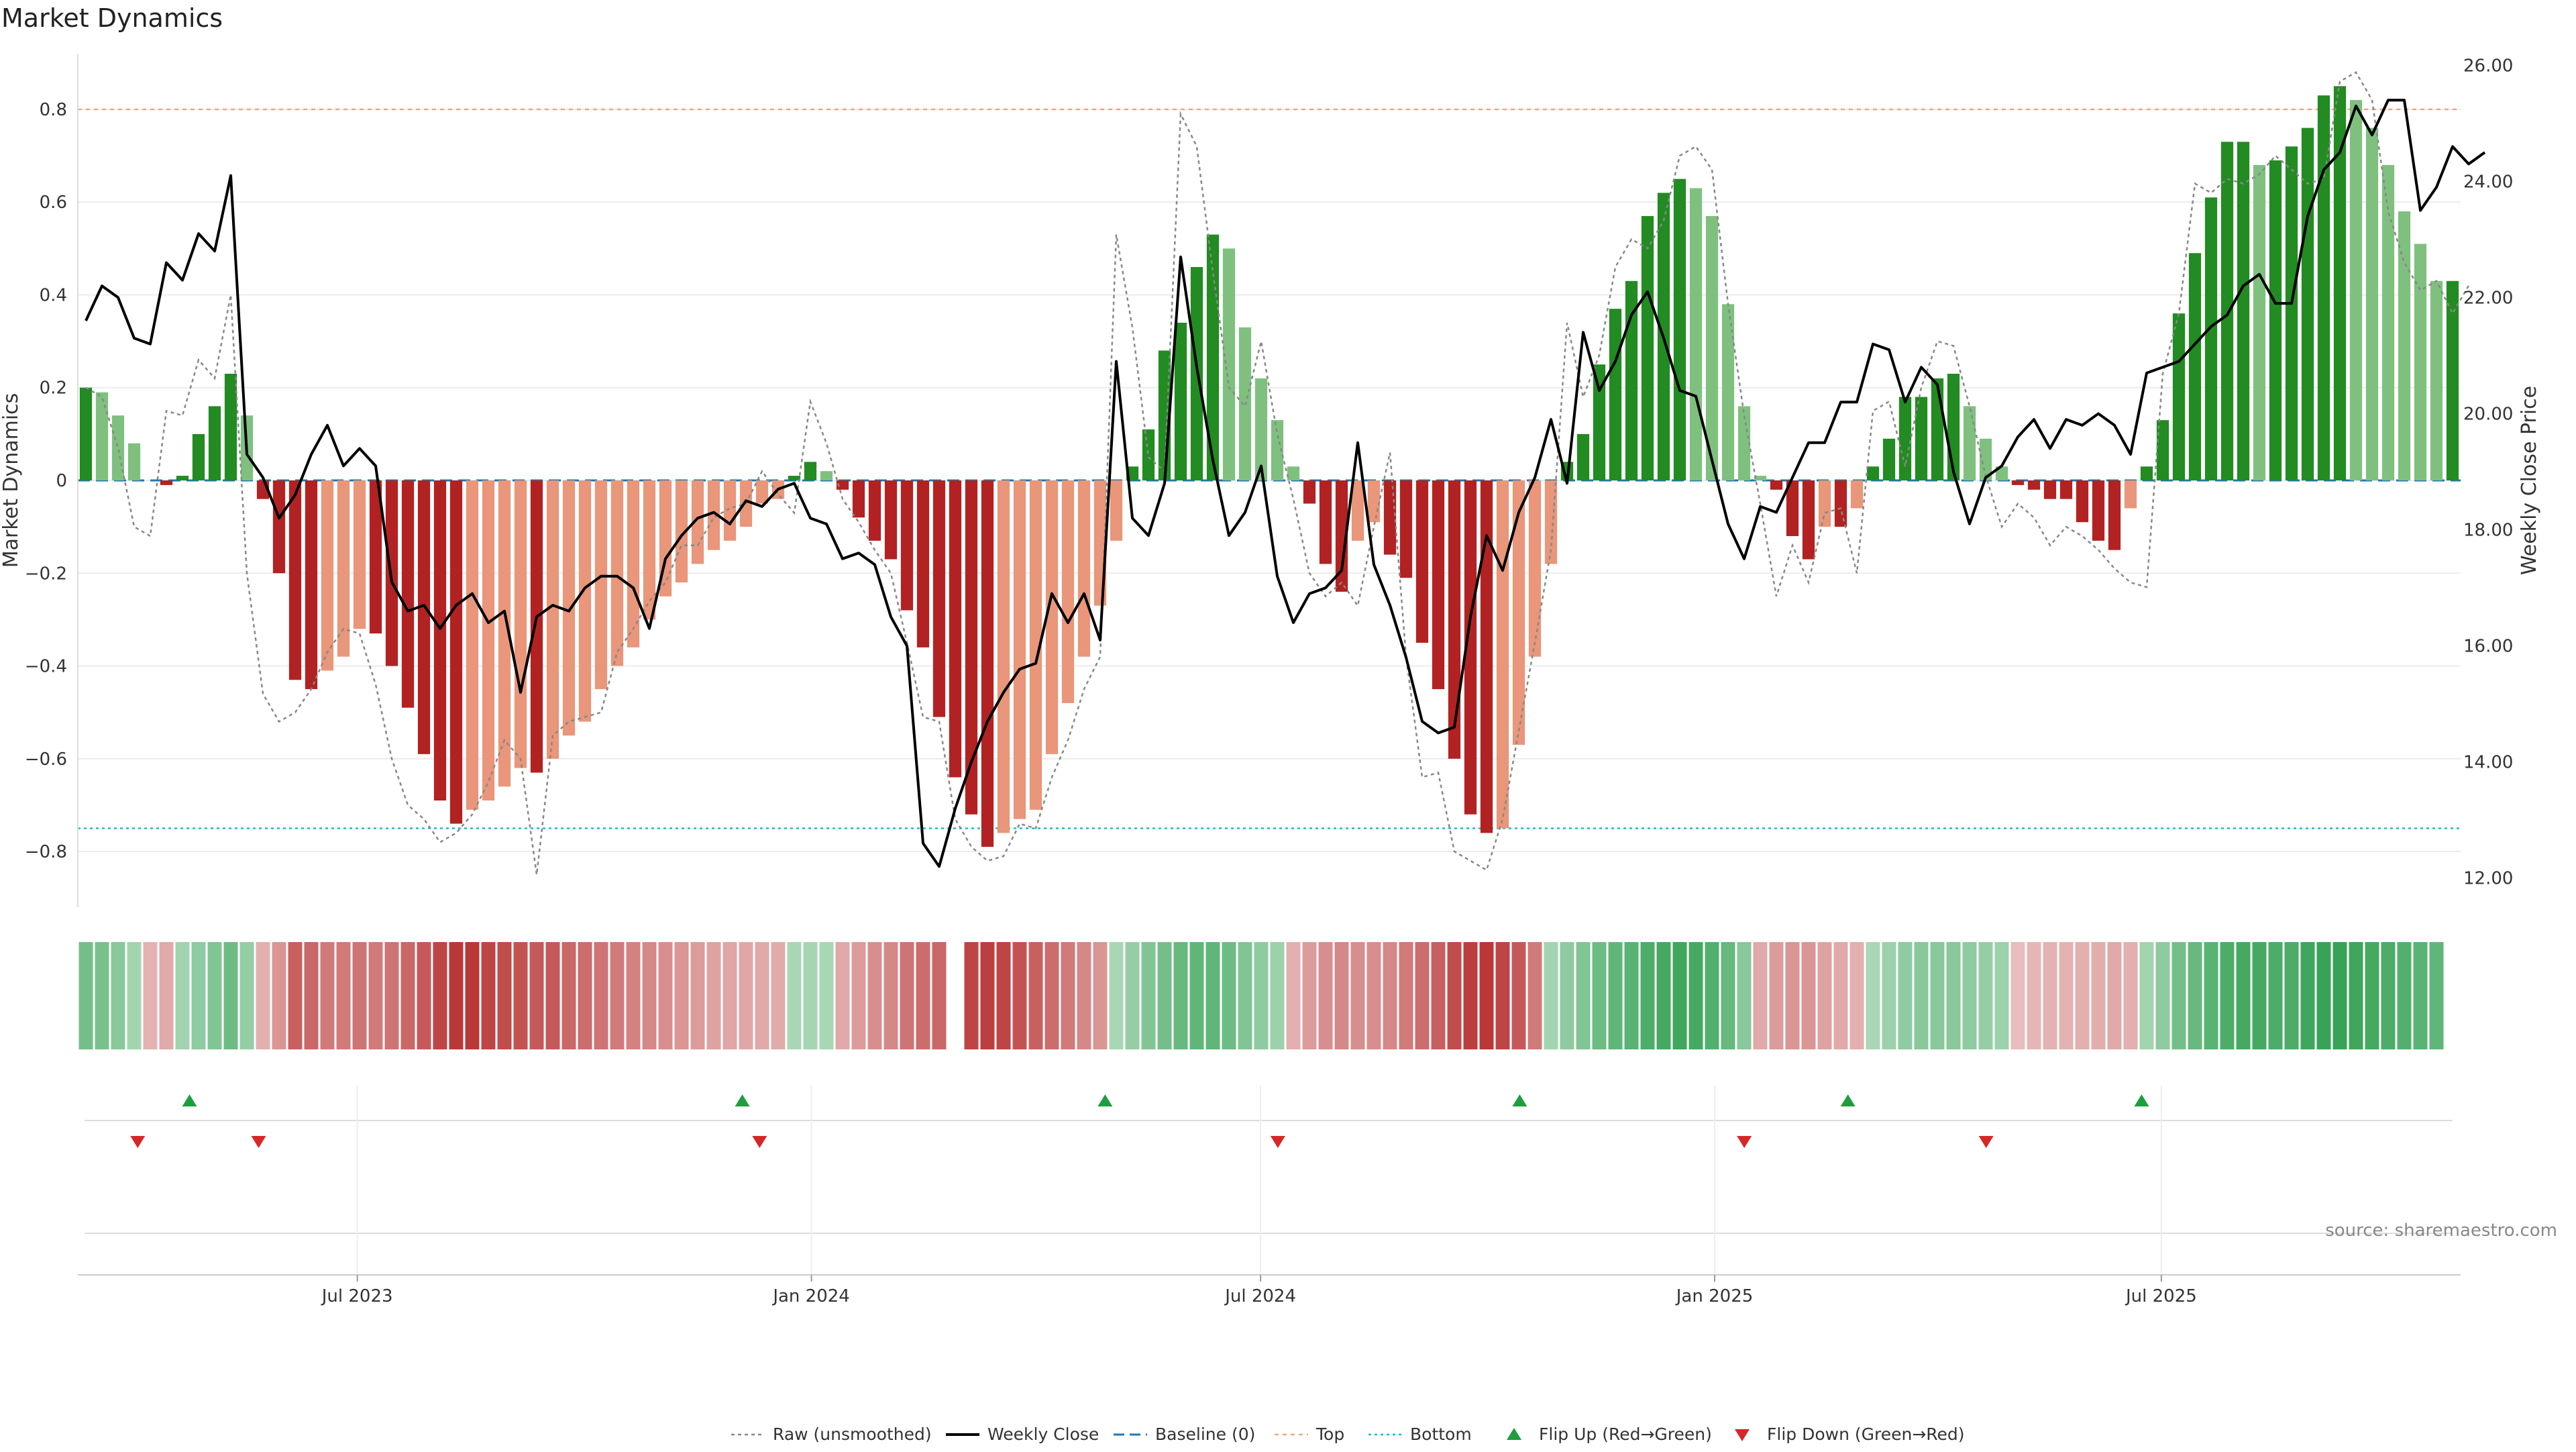  I want to click on y-axis-right-label: Weekly Close Price, so click(2529, 481).